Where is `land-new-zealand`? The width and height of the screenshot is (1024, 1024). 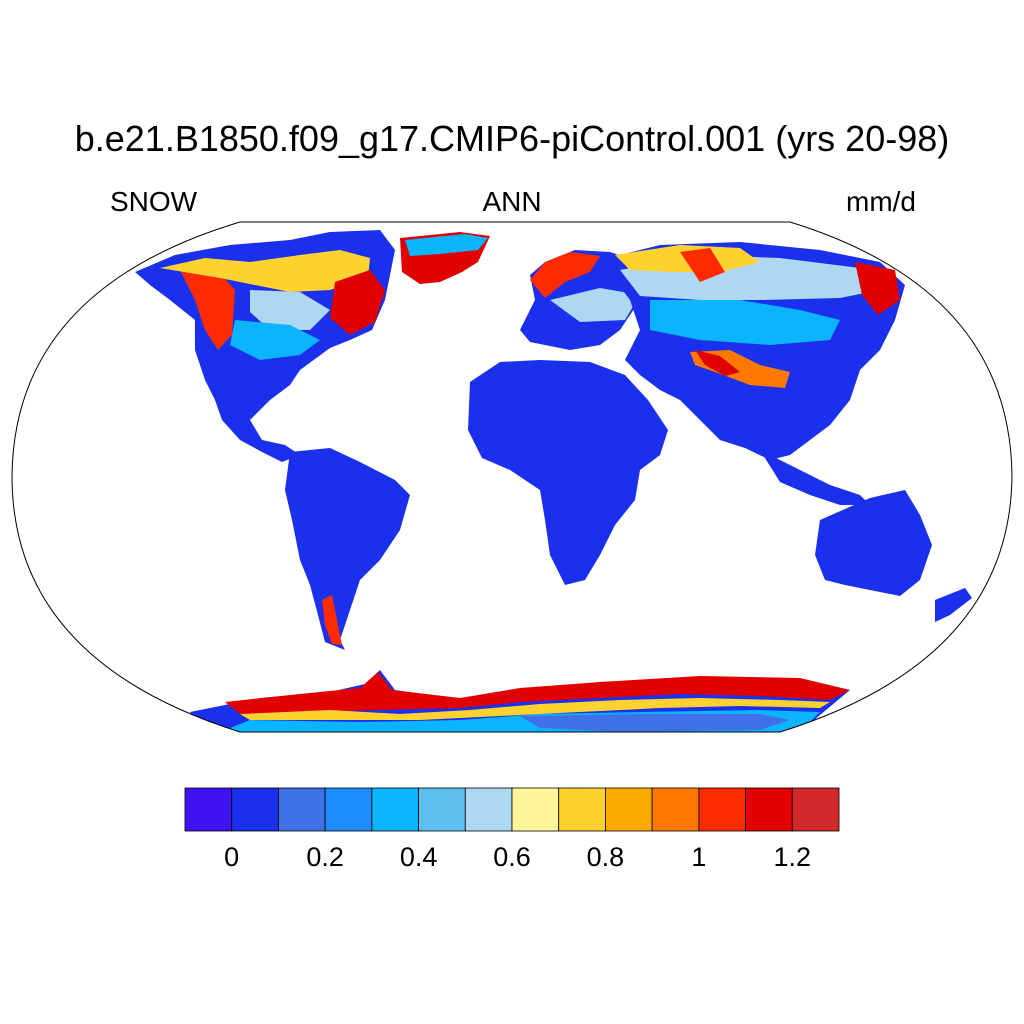
land-new-zealand is located at coordinates (953, 605).